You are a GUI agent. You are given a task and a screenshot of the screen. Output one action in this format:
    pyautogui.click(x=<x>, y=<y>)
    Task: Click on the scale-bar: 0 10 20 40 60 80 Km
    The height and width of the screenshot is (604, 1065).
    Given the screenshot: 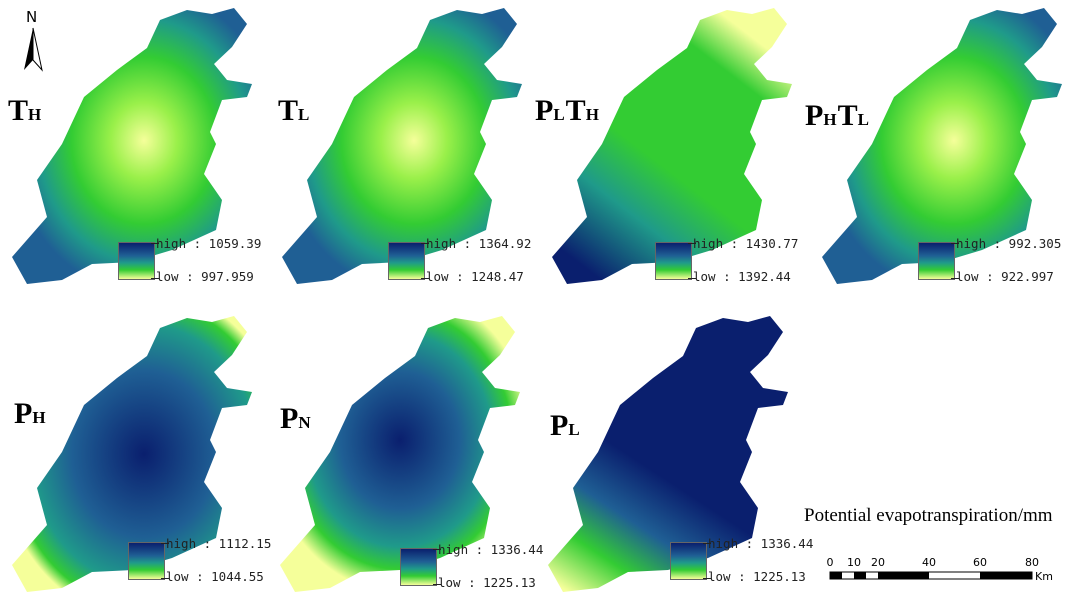 What is the action you would take?
    pyautogui.click(x=940, y=576)
    